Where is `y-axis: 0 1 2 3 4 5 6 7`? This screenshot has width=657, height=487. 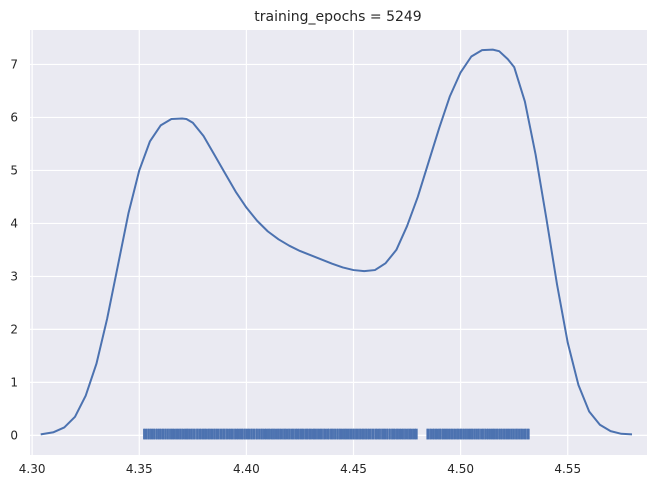
y-axis: 0 1 2 3 4 5 6 7 is located at coordinates (14, 249).